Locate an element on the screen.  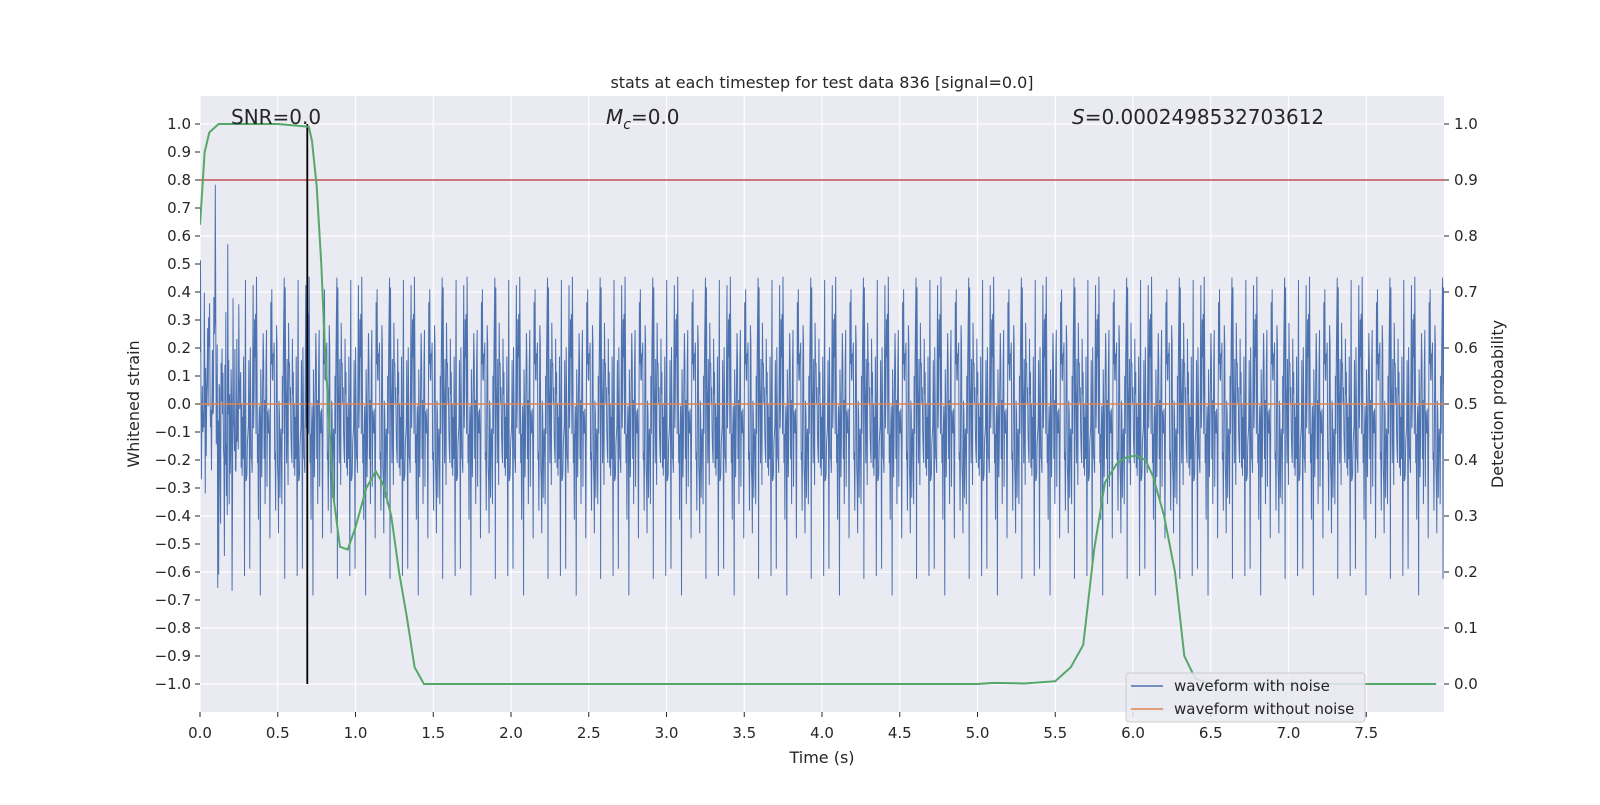
y-left-tick-label: −0.1 is located at coordinates (173, 432).